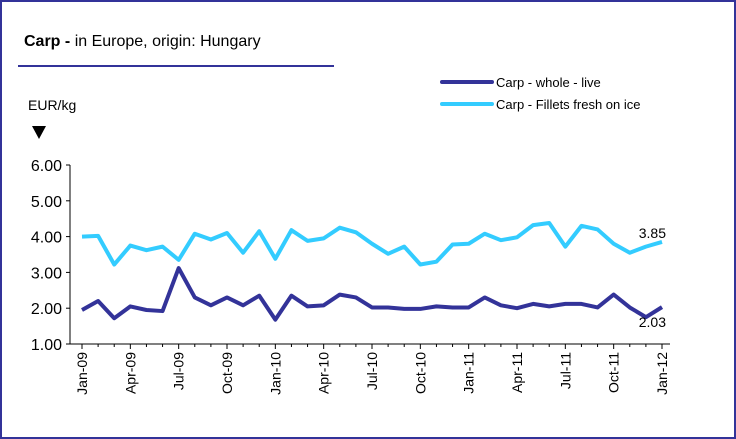 The height and width of the screenshot is (439, 736). Describe the element at coordinates (46, 345) in the screenshot. I see `y-tick-label: 1.00` at that location.